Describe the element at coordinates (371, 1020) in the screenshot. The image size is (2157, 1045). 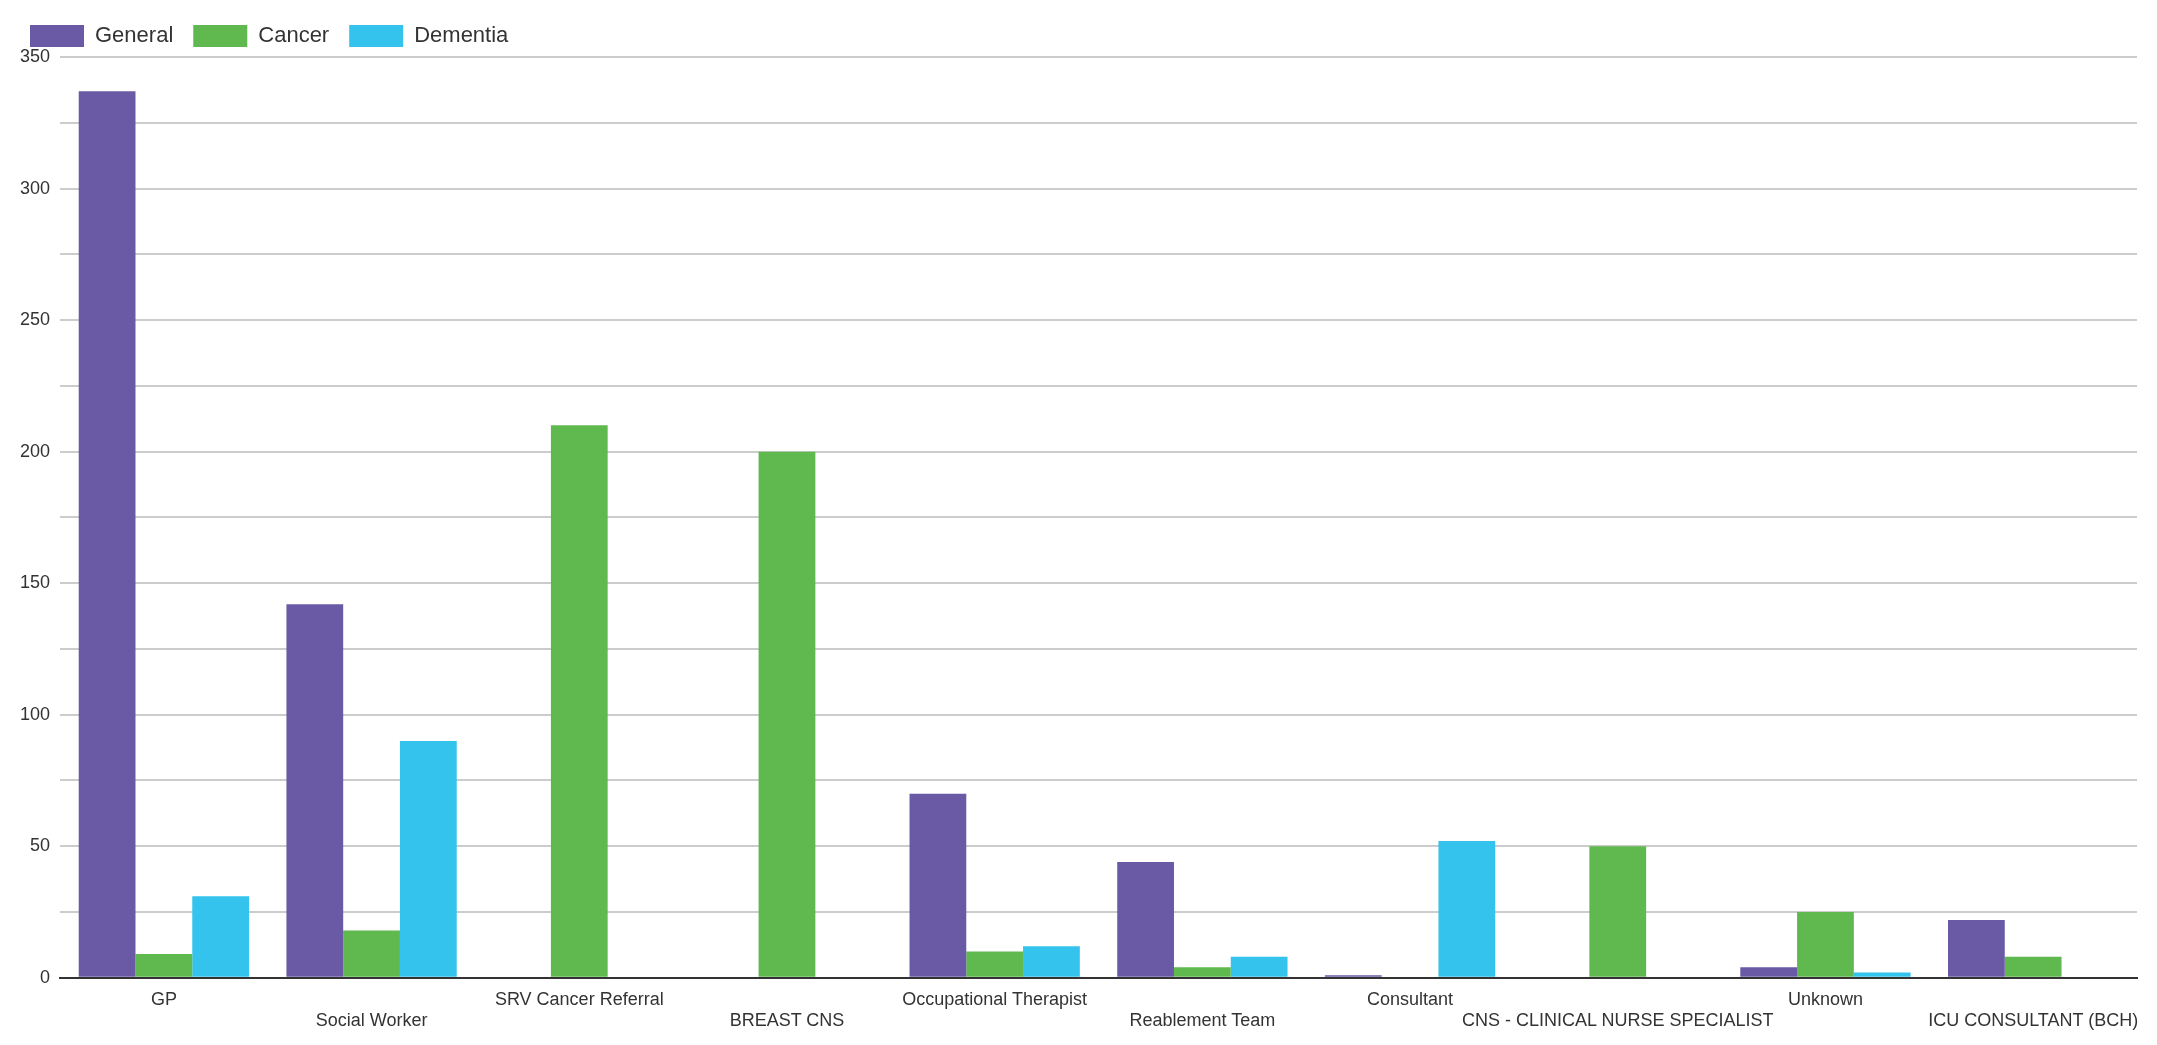
I see `x-tick-label: Social Worker` at that location.